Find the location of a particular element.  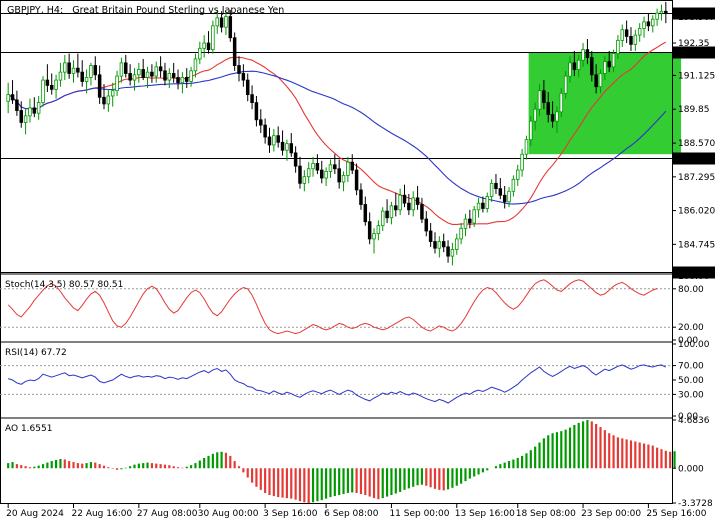

stoch-line is located at coordinates (332, 307).